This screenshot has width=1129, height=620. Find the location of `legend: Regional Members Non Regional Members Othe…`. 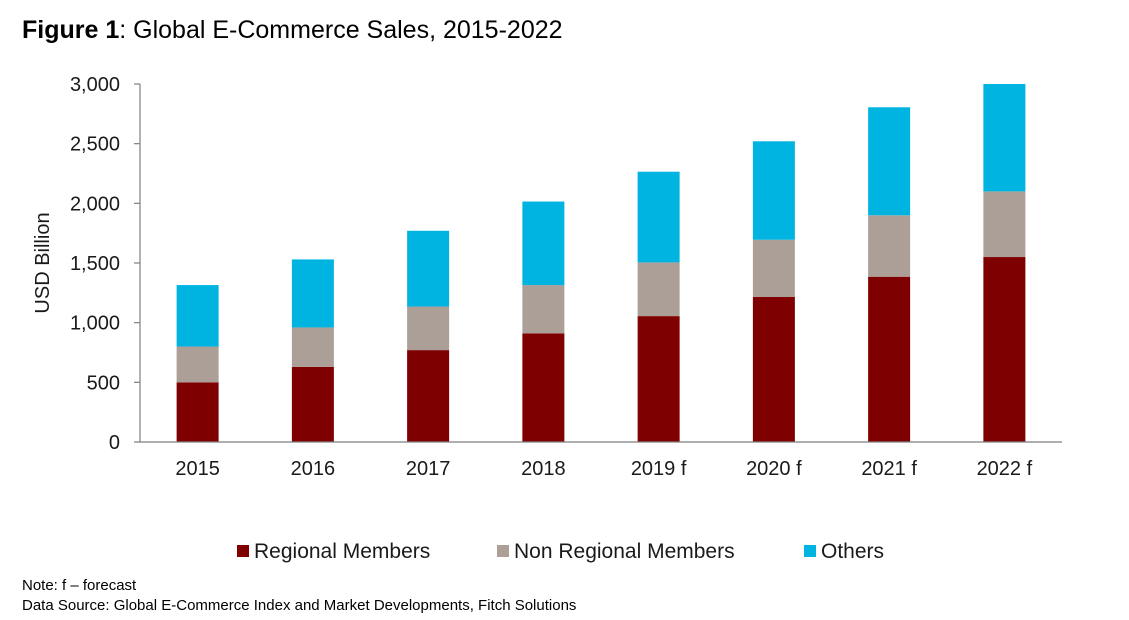

legend: Regional Members Non Regional Members Othe… is located at coordinates (560, 551).